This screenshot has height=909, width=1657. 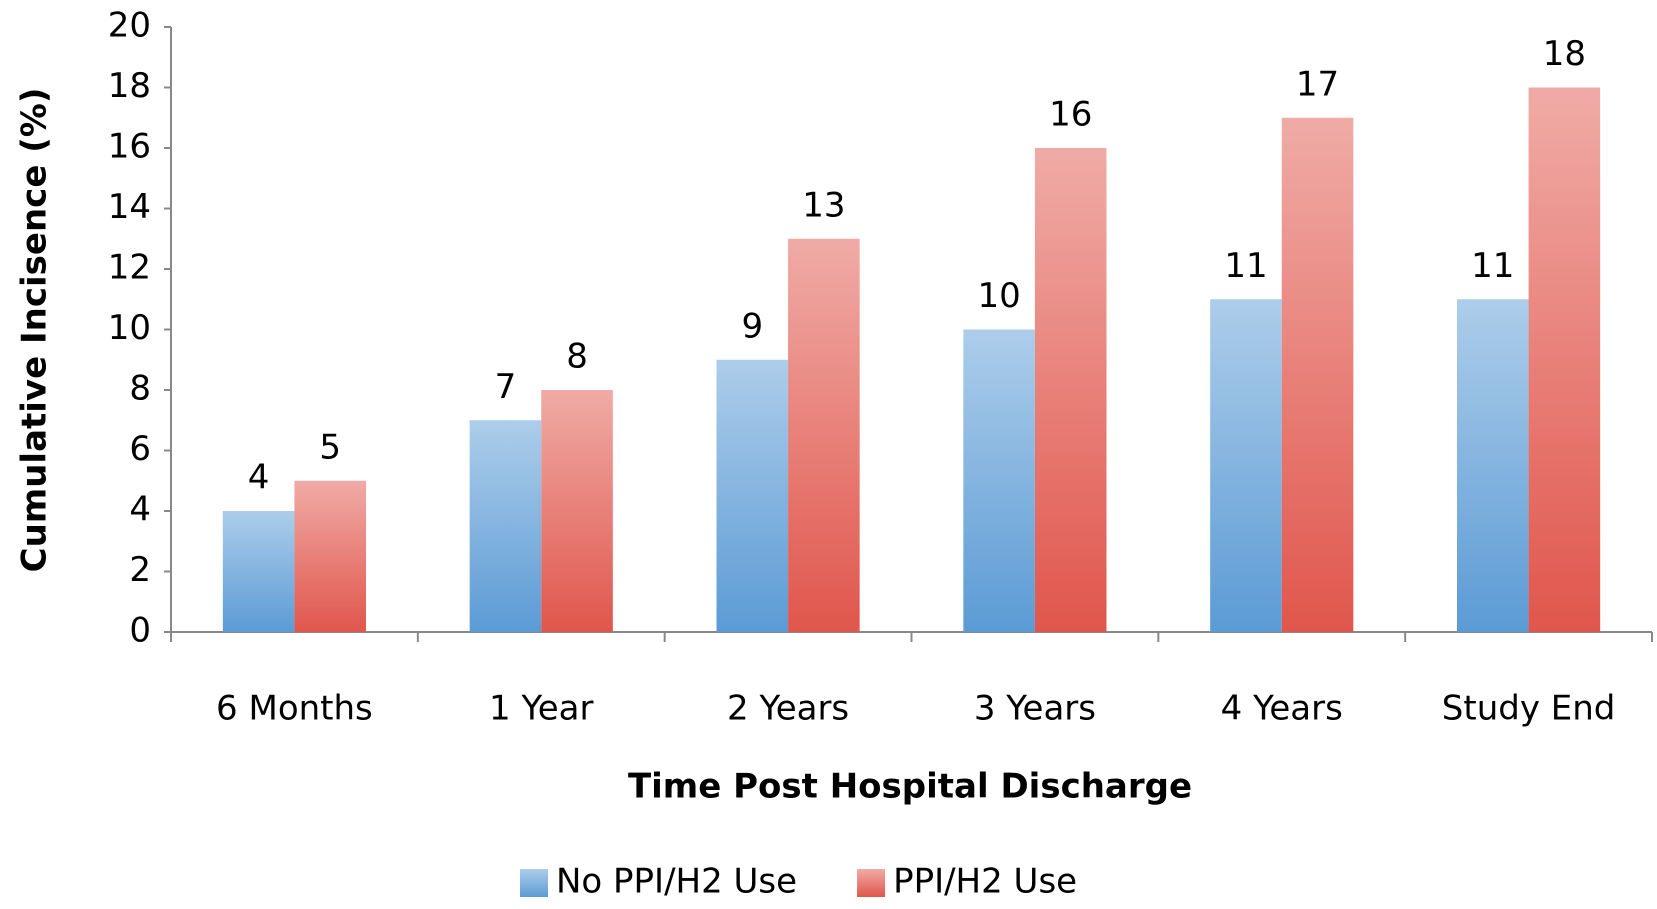 I want to click on x-tick-label: Study End, so click(x=1529, y=709).